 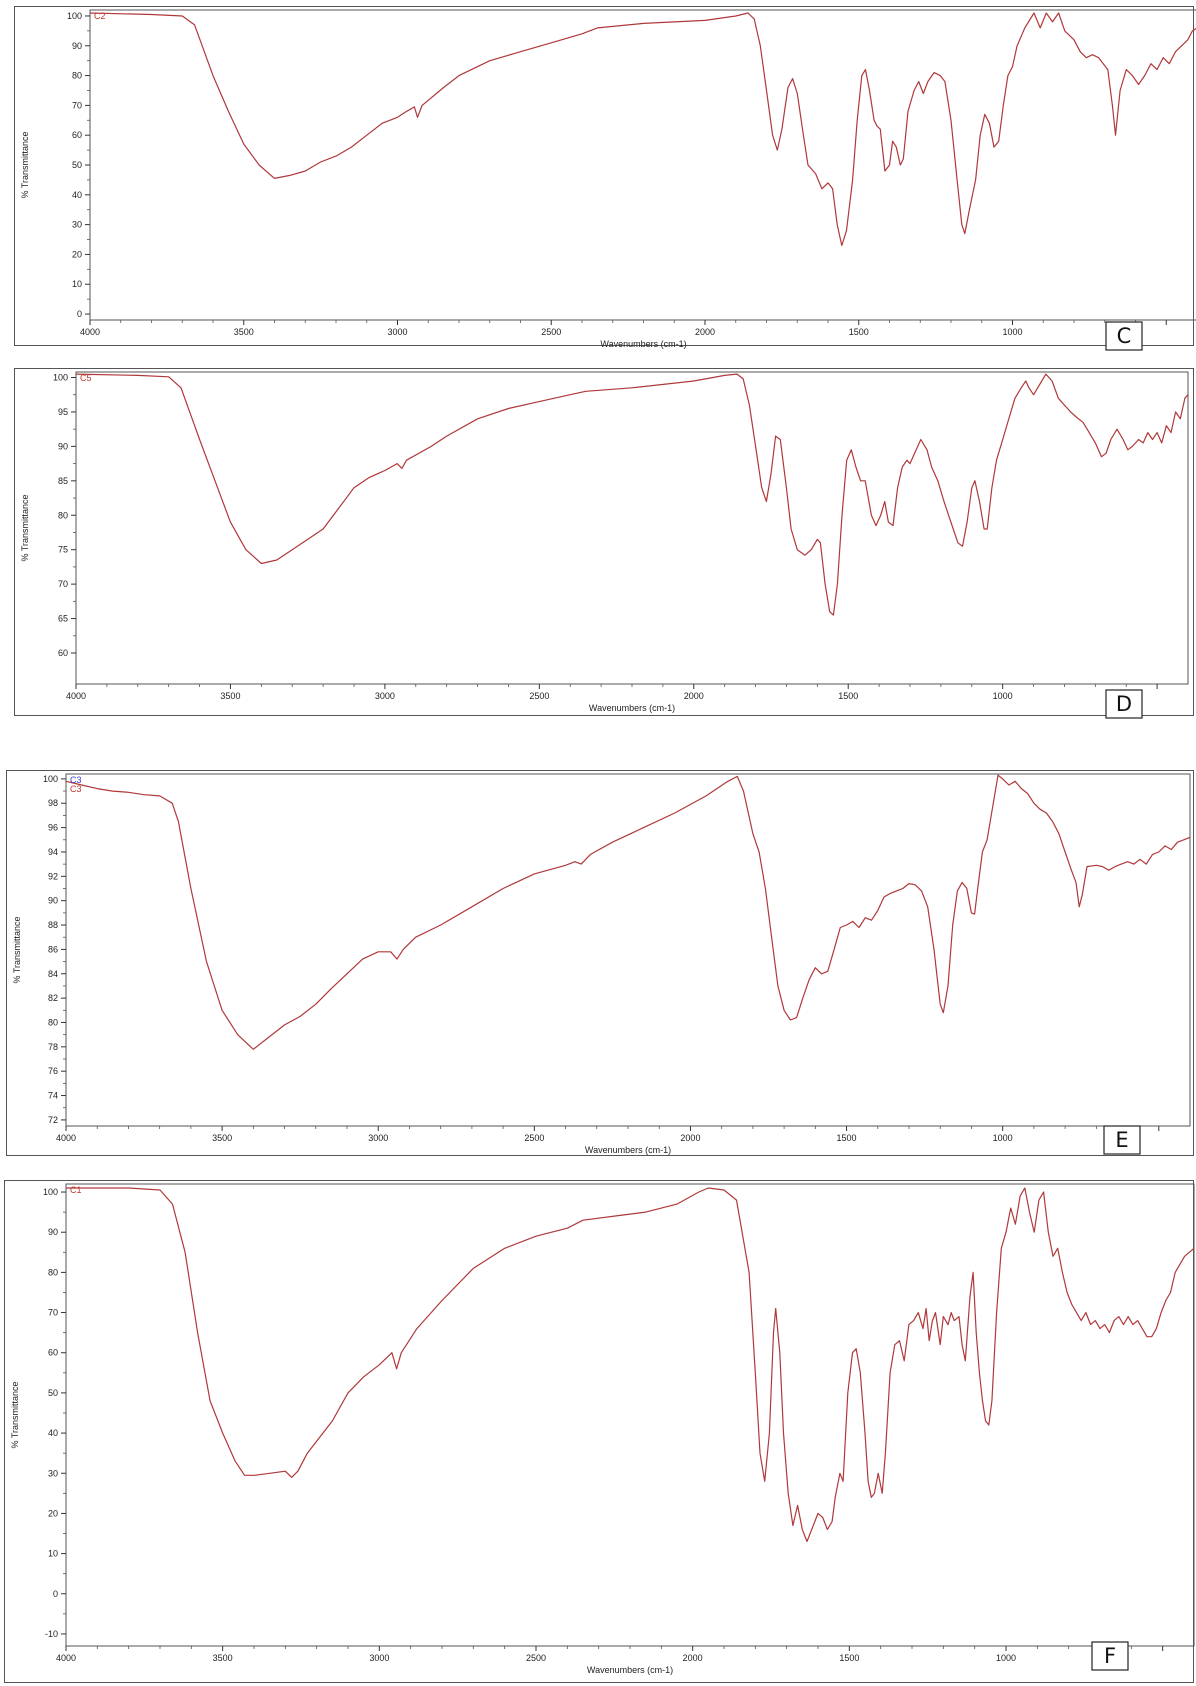 What do you see at coordinates (53, 1120) in the screenshot?
I see `y-tick-label: 72` at bounding box center [53, 1120].